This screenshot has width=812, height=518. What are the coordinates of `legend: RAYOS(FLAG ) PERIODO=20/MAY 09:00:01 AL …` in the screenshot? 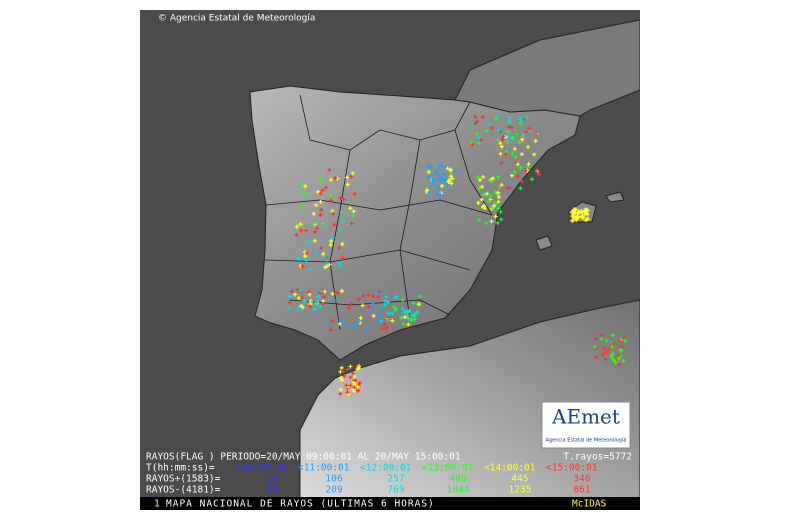 It's located at (389, 474).